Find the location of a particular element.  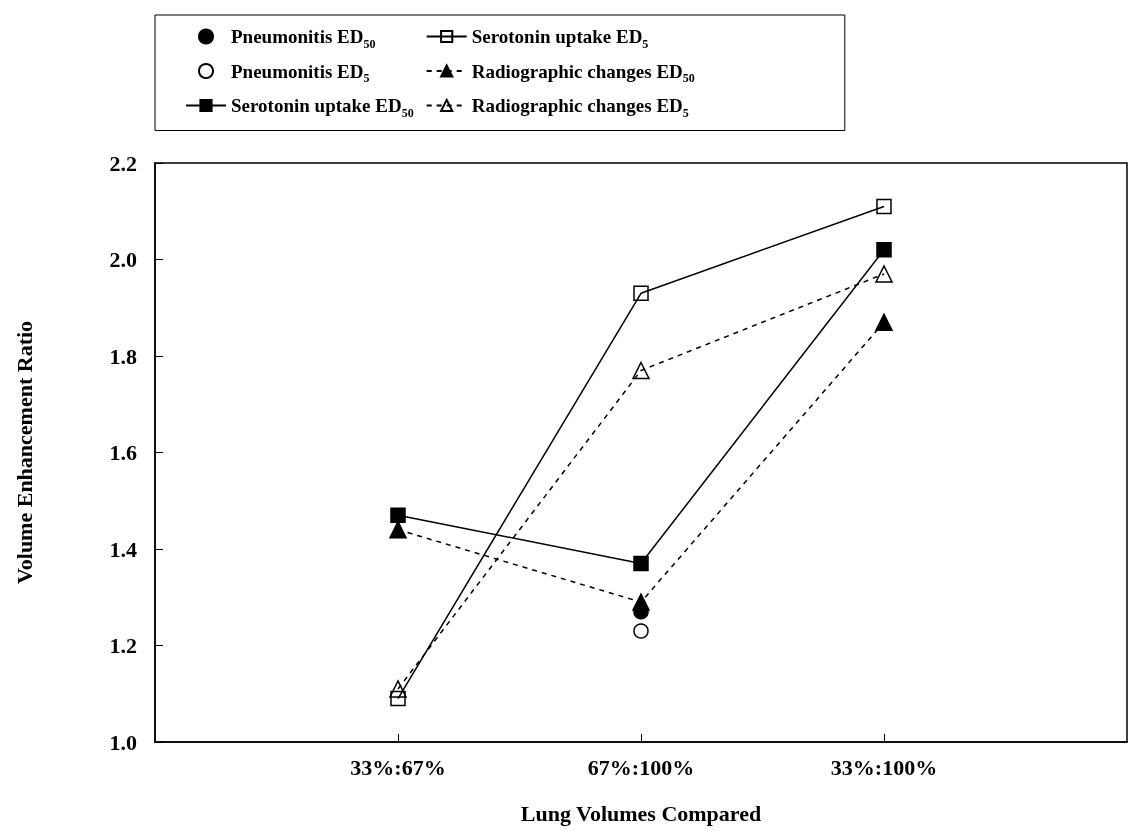

y-tick-label: 1.4 is located at coordinates (123, 549).